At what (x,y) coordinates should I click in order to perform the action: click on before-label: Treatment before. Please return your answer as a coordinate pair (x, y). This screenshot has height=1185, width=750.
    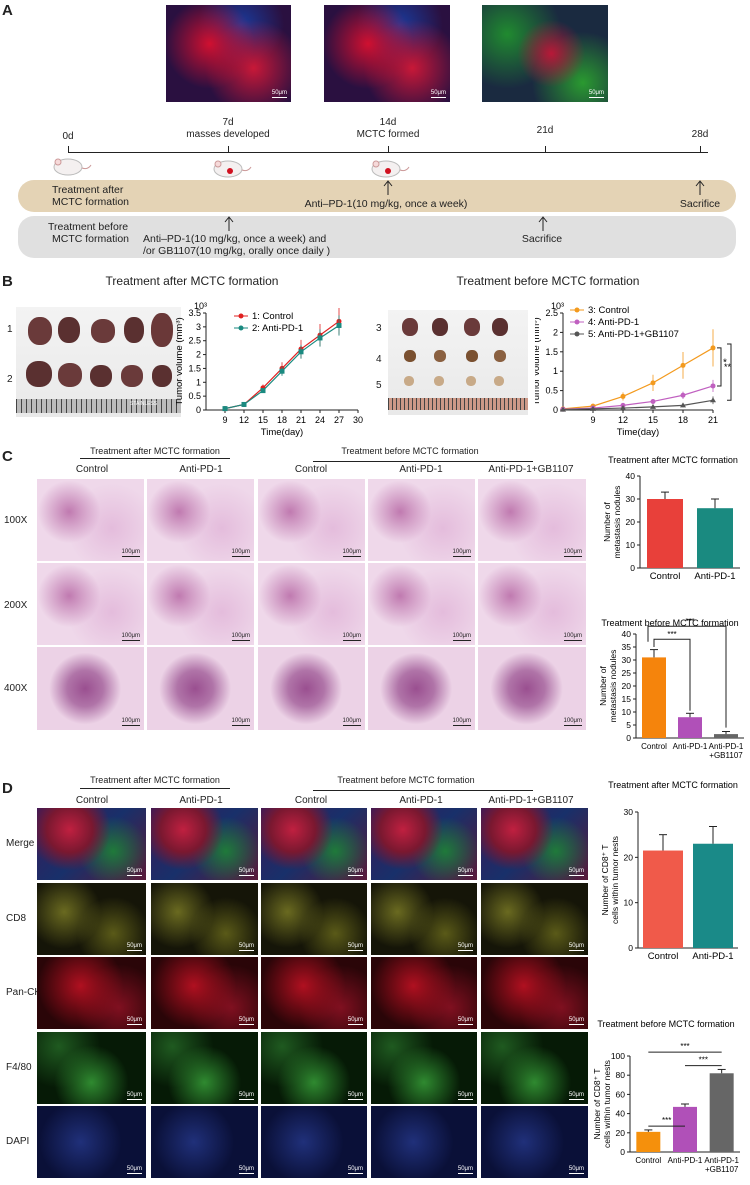
    Looking at the image, I should click on (88, 227).